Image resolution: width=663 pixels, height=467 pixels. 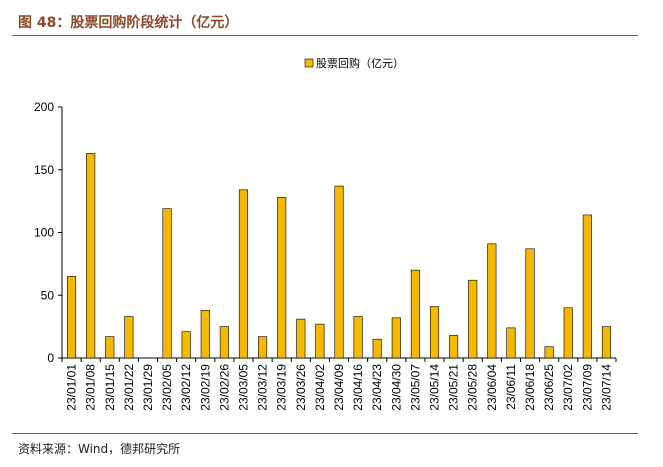 I want to click on x-tick-label: 23/04/30, so click(x=396, y=387).